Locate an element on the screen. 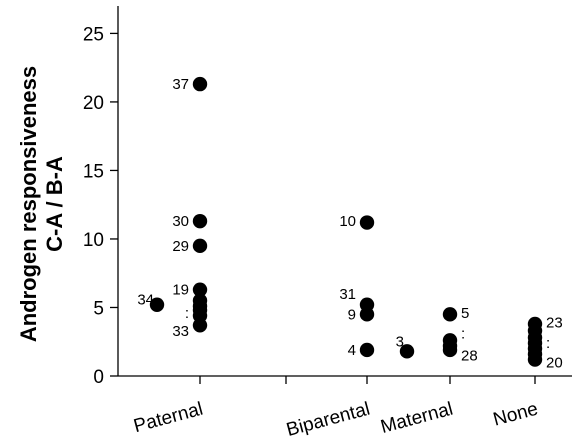  point-annotation: 31 is located at coordinates (347, 294).